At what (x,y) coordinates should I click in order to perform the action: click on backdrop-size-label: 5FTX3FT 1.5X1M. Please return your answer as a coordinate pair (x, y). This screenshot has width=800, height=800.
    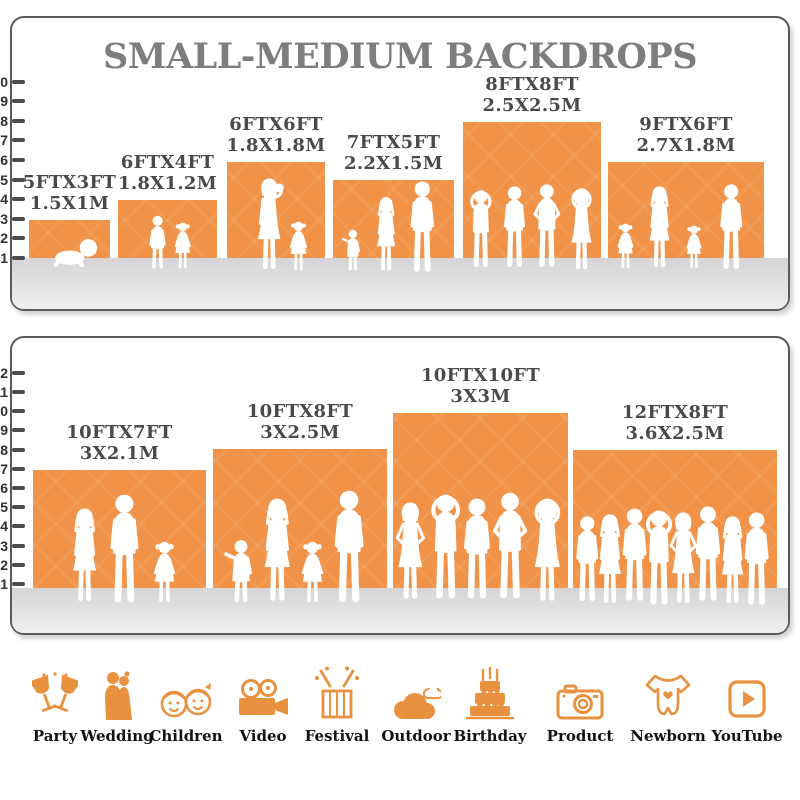
    Looking at the image, I should click on (90, 193).